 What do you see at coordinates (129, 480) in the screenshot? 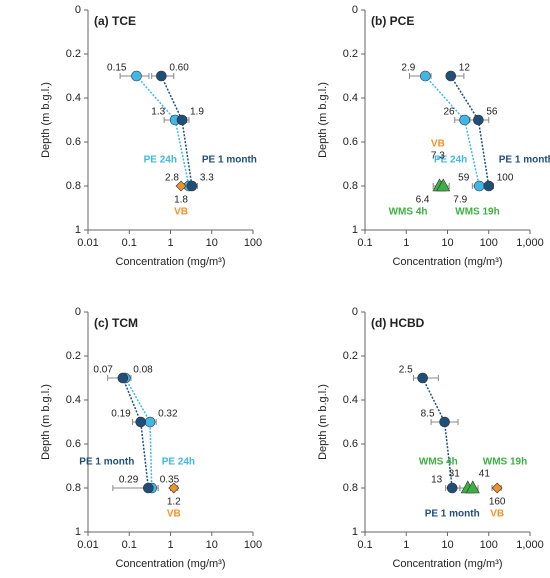
I see `value-label: 0.29` at bounding box center [129, 480].